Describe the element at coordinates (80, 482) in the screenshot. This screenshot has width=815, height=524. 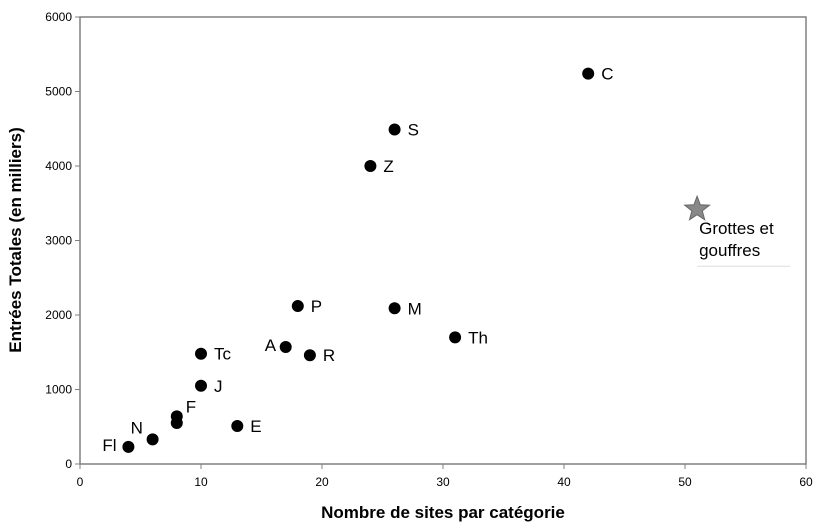
I see `x-tick-label: 0` at that location.